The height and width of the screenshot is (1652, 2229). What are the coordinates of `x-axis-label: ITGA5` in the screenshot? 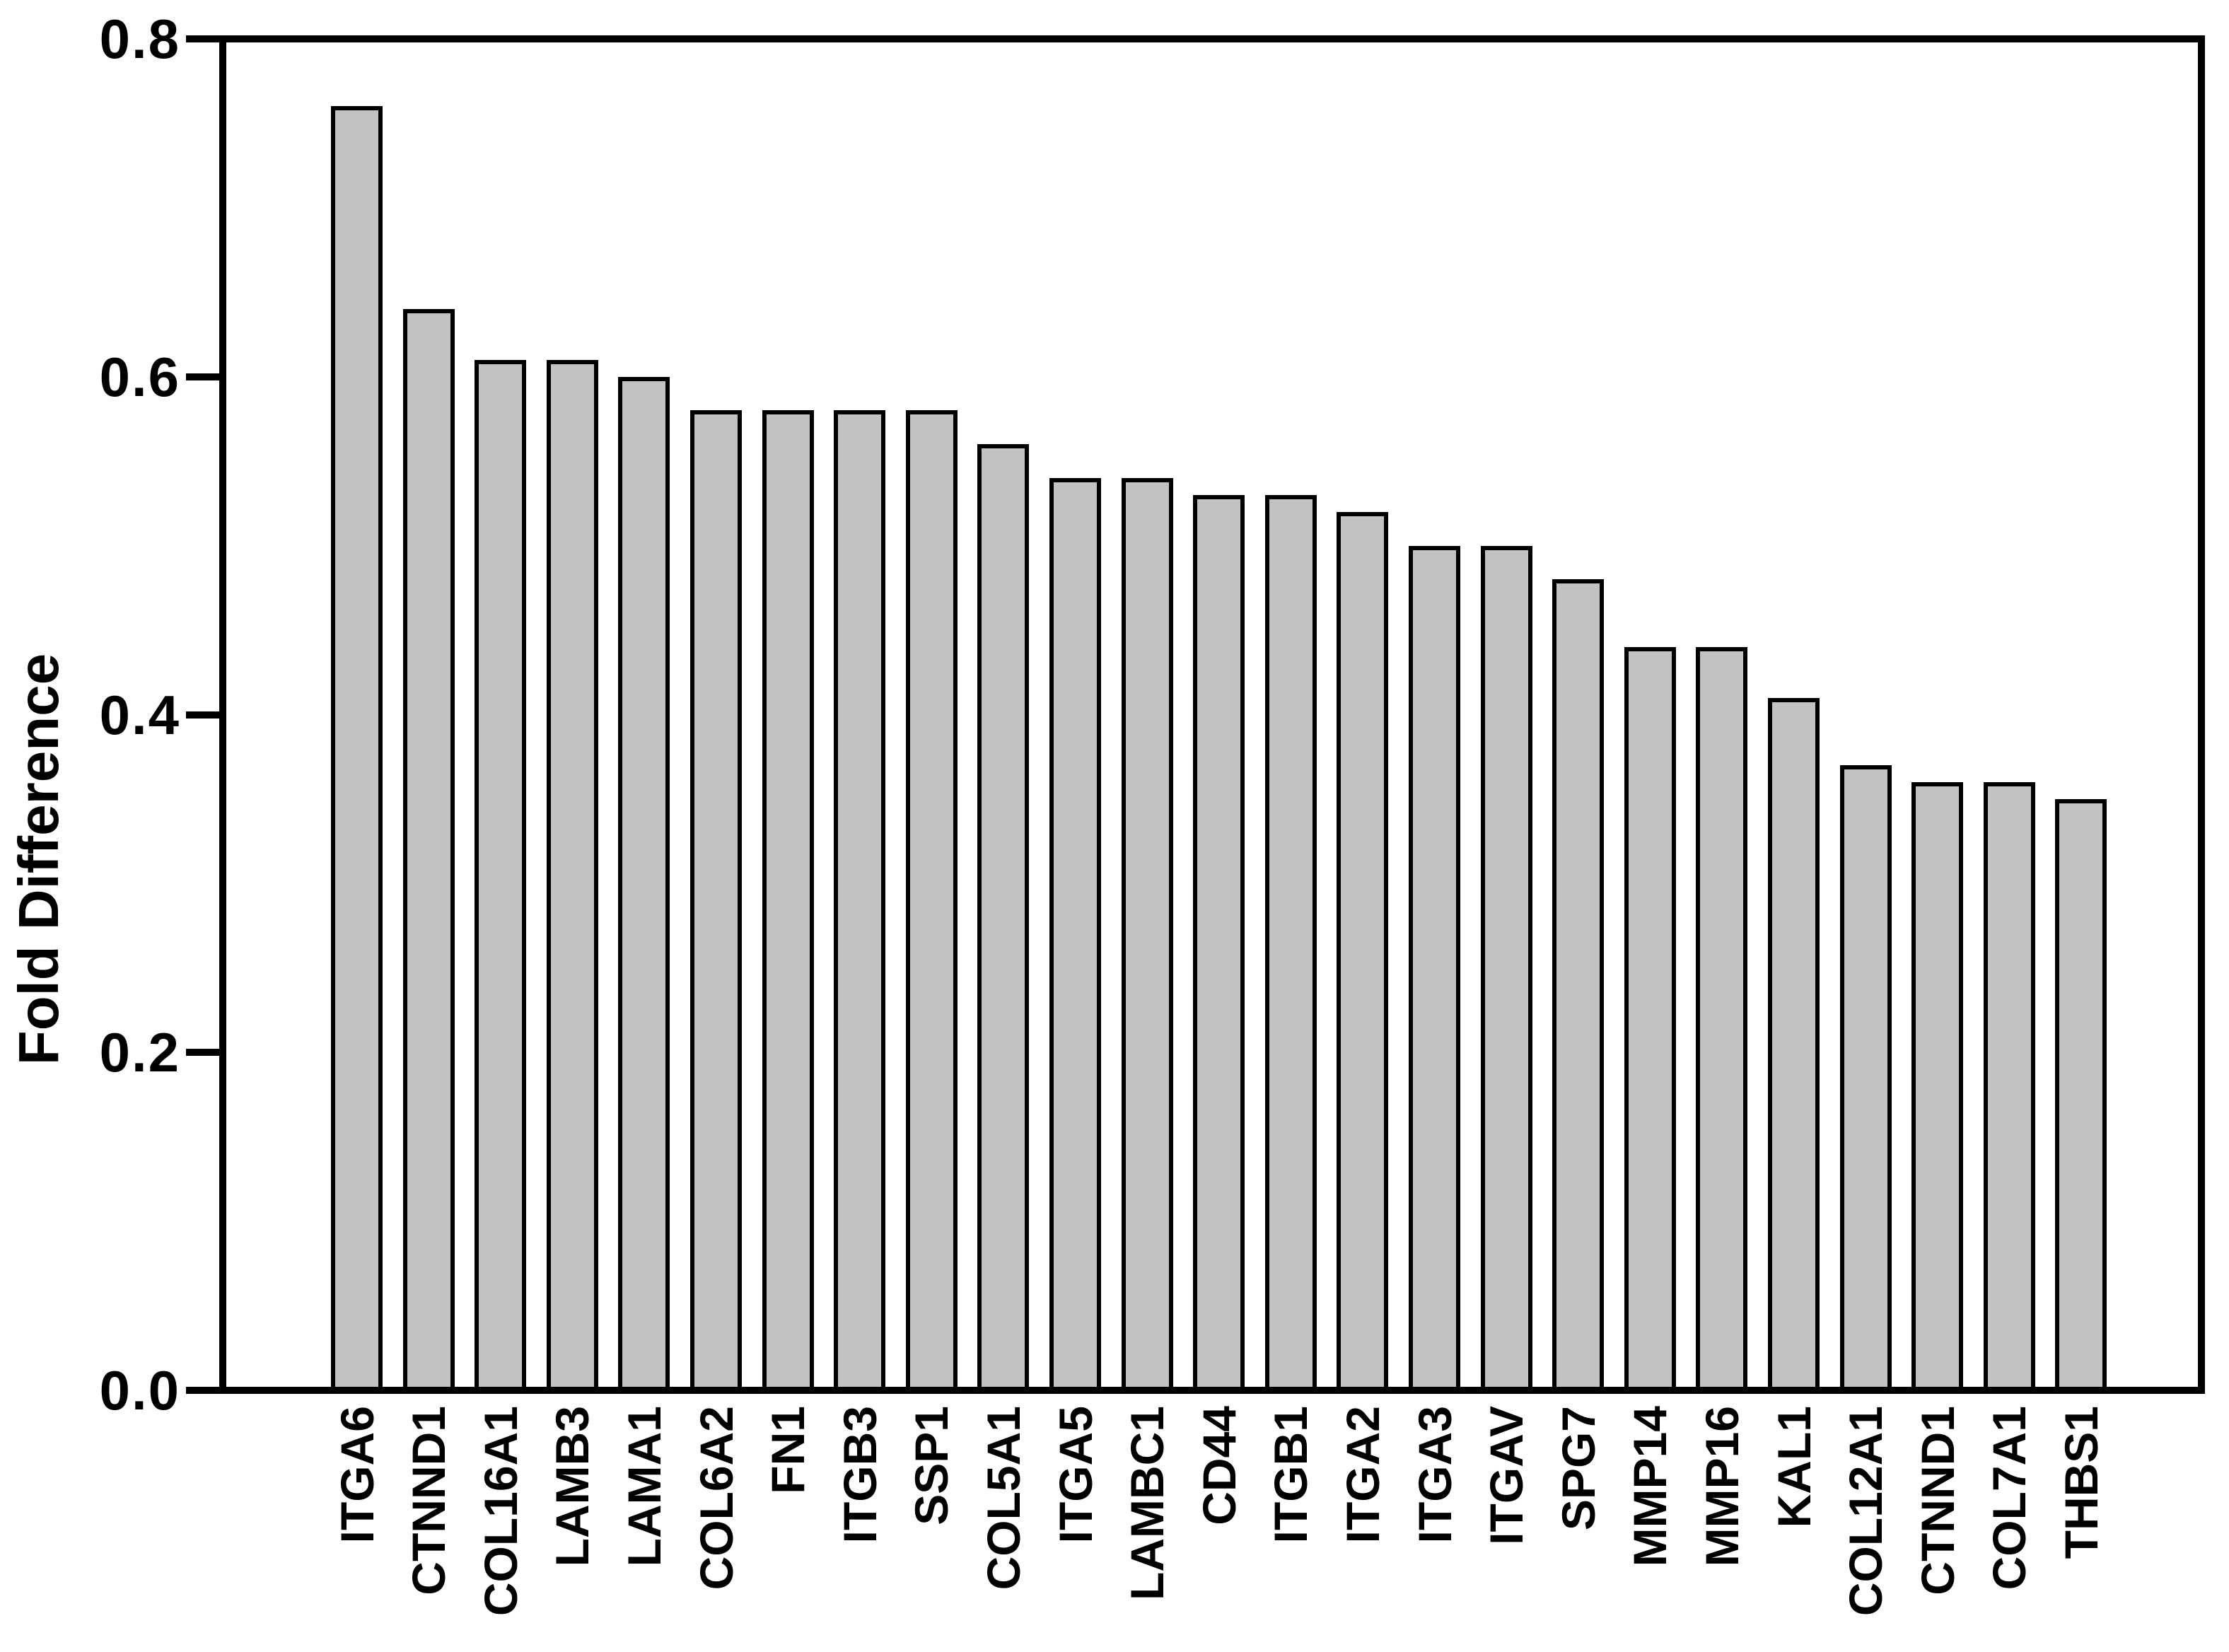 It's located at (1075, 1475).